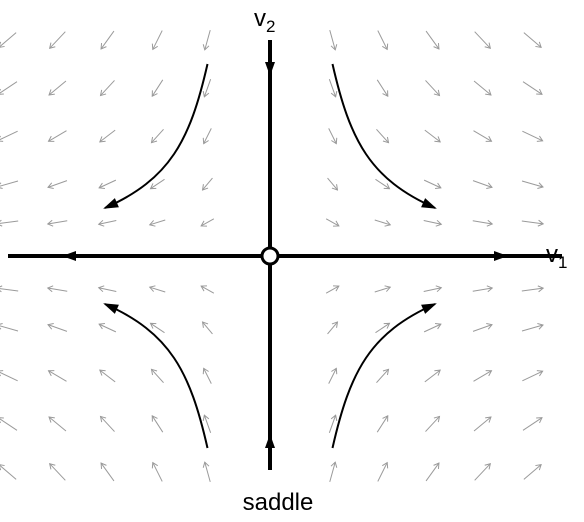  Describe the element at coordinates (556, 256) in the screenshot. I see `v1-label: v1` at that location.